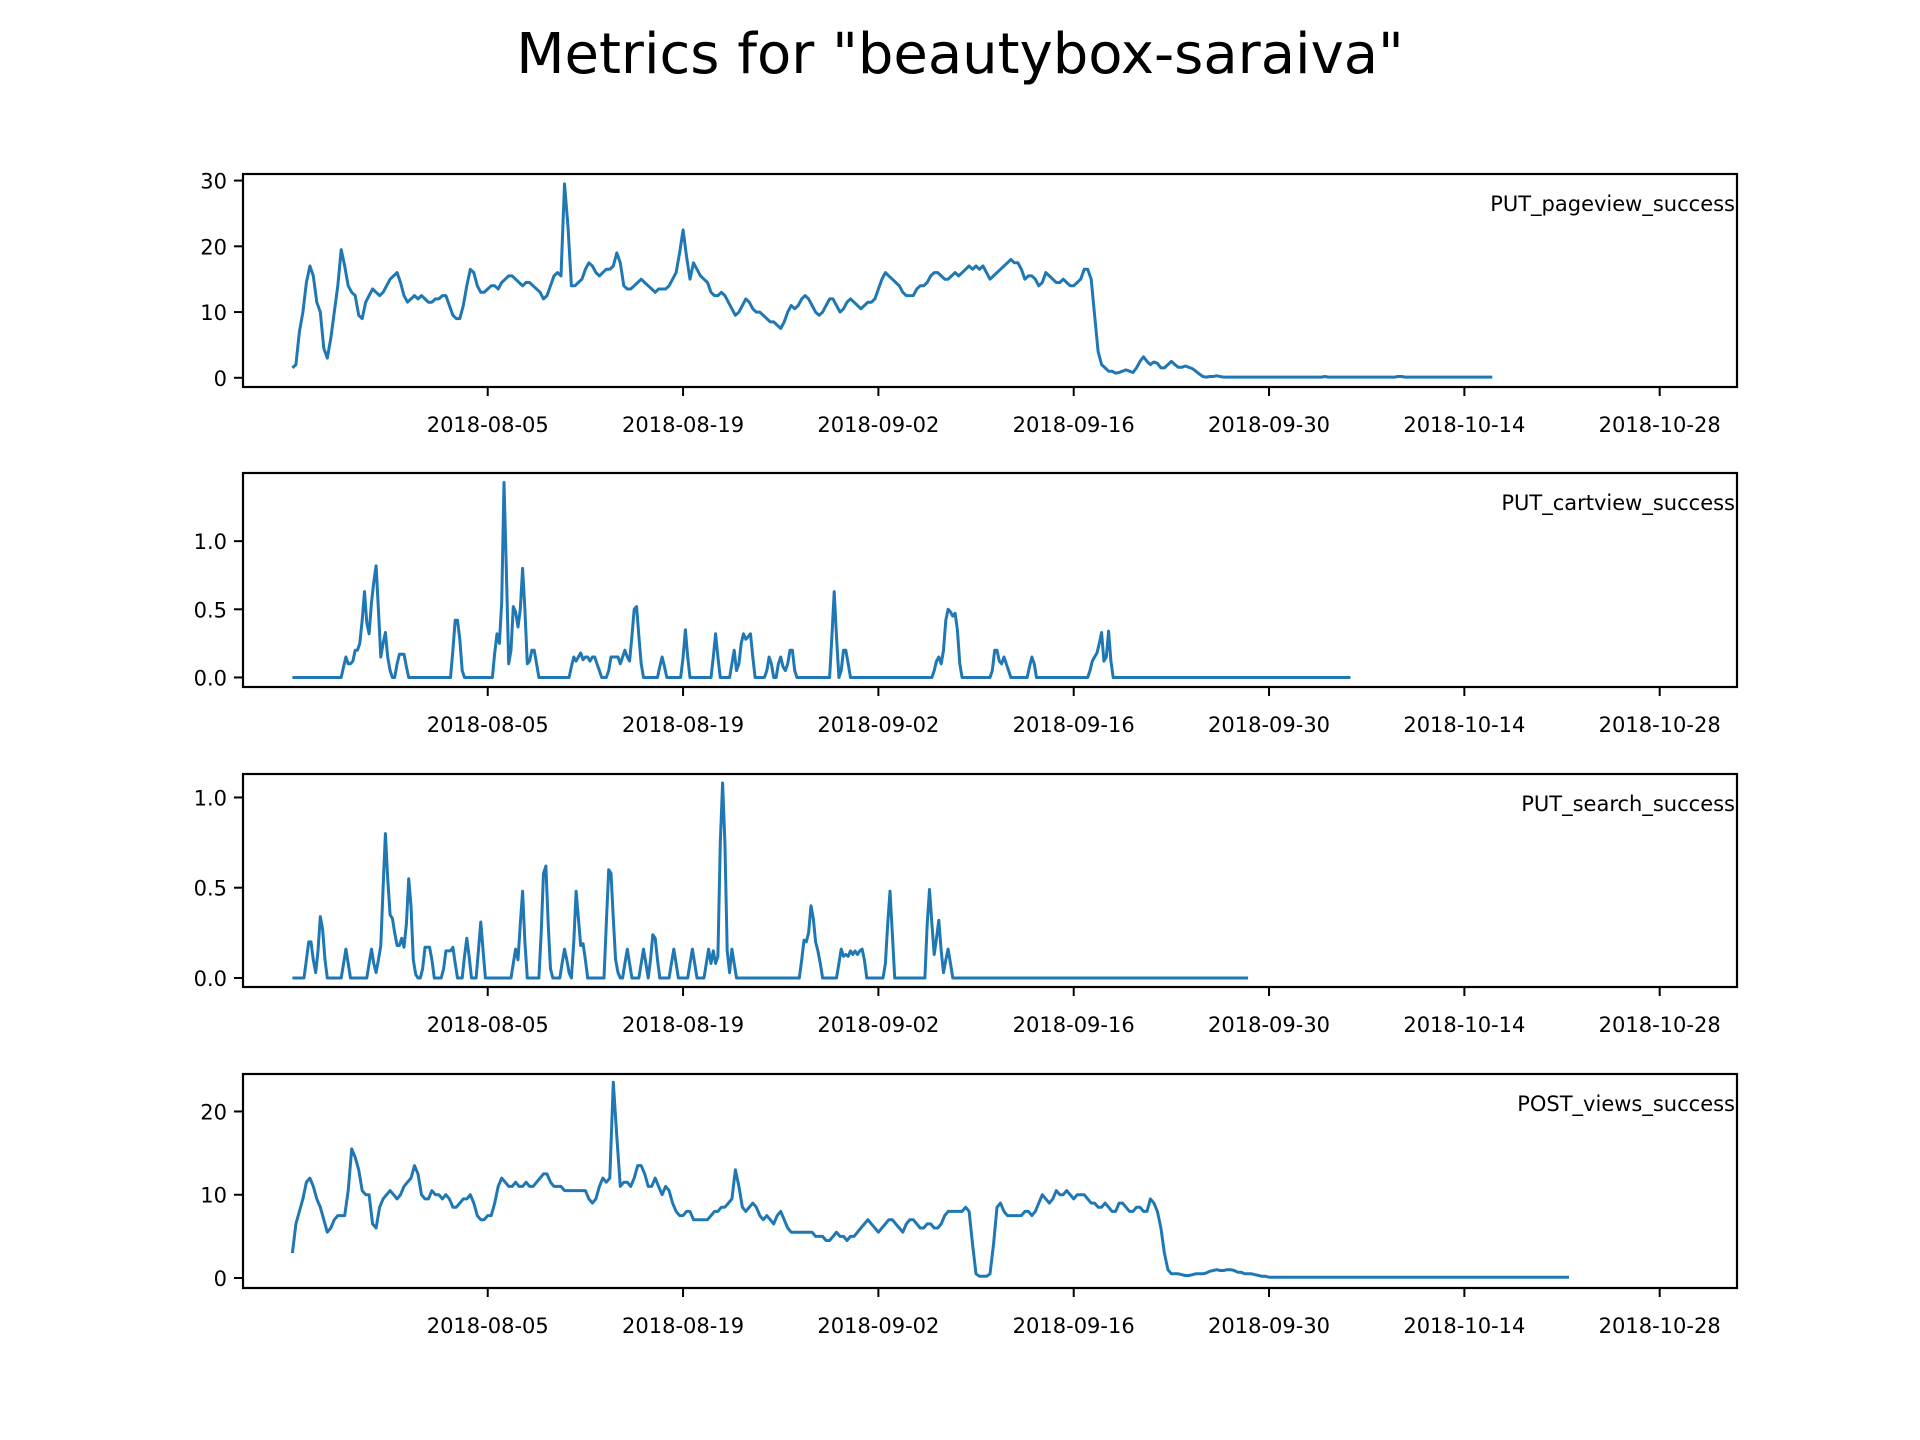 This screenshot has width=1920, height=1440. What do you see at coordinates (1628, 804) in the screenshot?
I see `series-label: PUT_search_success` at bounding box center [1628, 804].